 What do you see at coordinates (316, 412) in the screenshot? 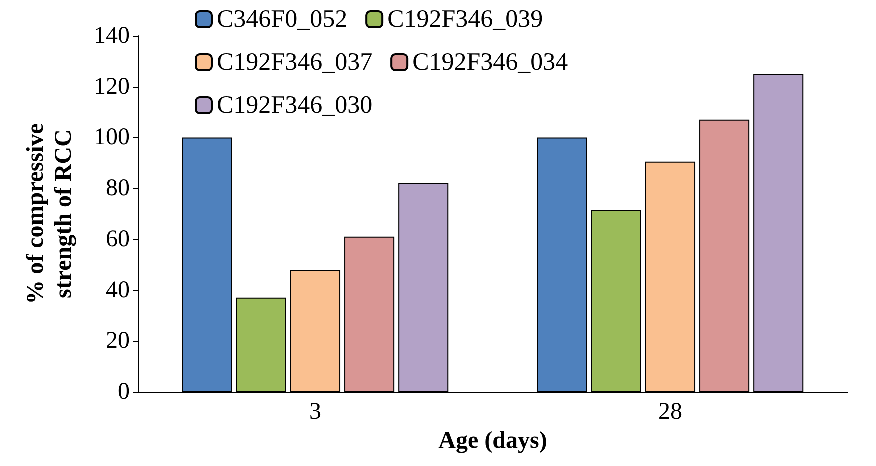
I see `x-tick-label: 3` at bounding box center [316, 412].